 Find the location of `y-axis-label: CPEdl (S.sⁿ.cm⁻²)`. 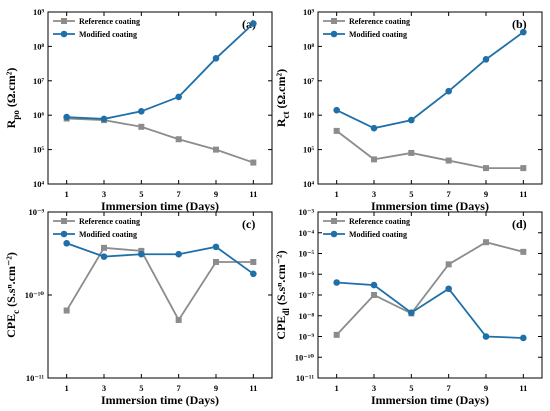

y-axis-label: CPEdl (S.sⁿ.cm⁻²) is located at coordinates (282, 294).